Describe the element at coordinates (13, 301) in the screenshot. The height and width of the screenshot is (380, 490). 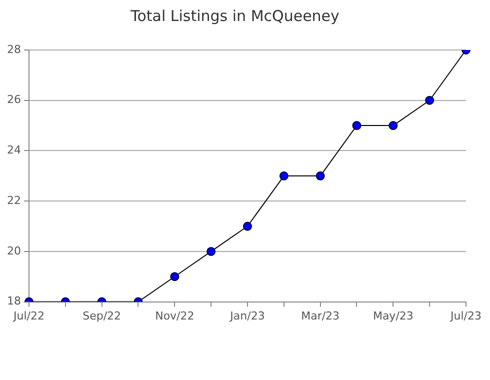
I see `y-tick-label: 18` at that location.